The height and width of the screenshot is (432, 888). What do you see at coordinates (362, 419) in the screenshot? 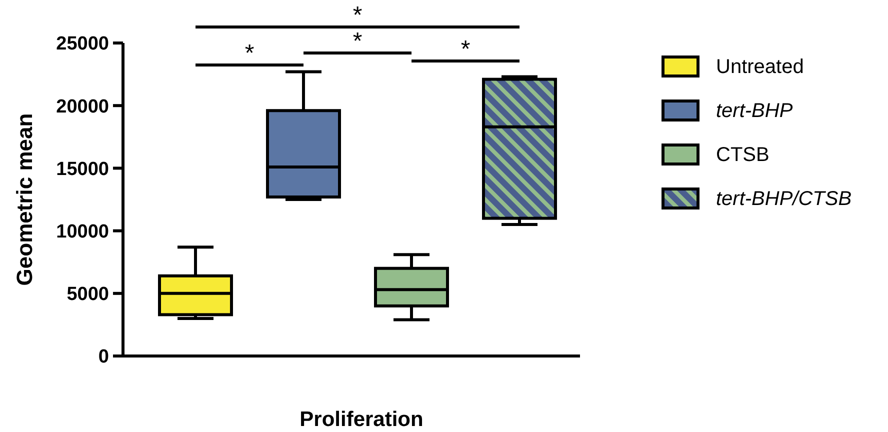
I see `x-axis-title: Proliferation` at bounding box center [362, 419].